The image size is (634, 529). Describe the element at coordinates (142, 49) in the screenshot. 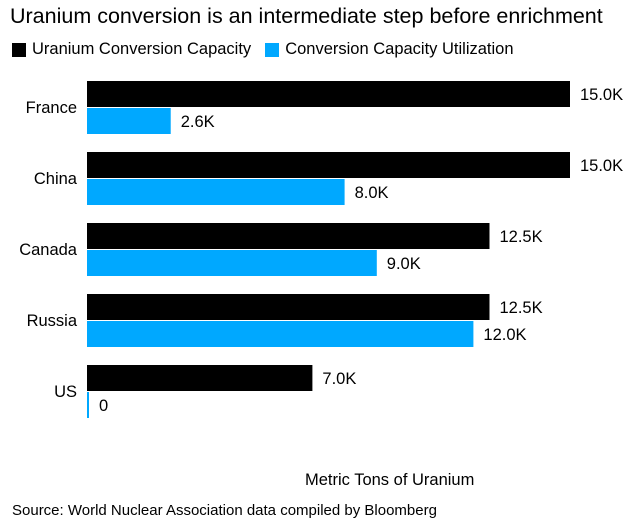

I see `legend-label-capacity: Uranium Conversion Capacity` at that location.